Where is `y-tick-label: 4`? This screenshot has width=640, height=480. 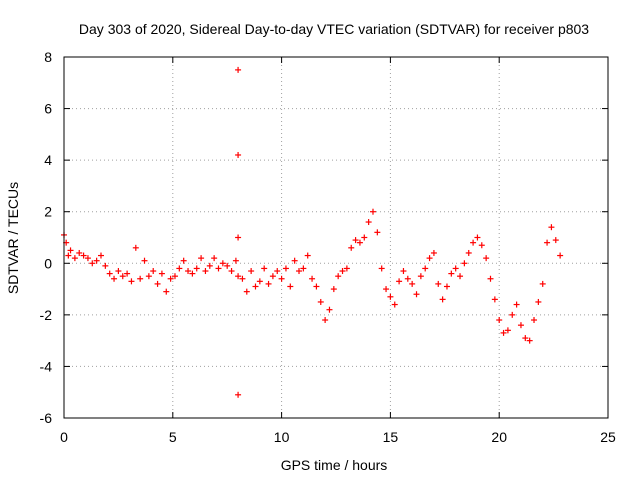 y-tick-label: 4 is located at coordinates (48, 160).